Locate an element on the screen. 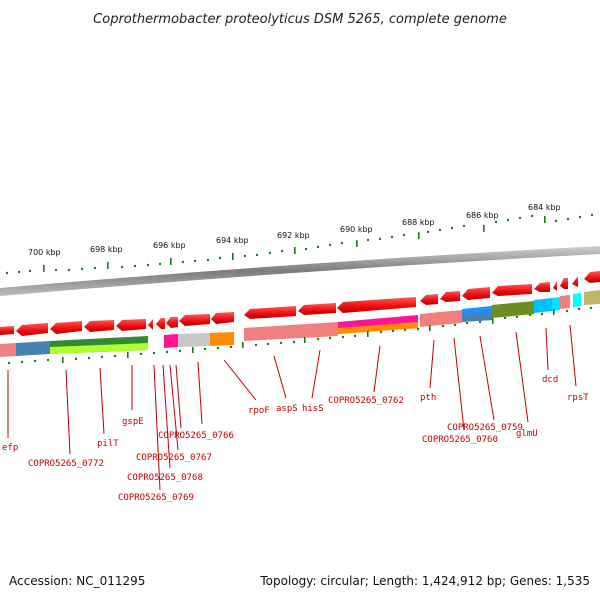  tick-label: 690 kbp is located at coordinates (356, 229).